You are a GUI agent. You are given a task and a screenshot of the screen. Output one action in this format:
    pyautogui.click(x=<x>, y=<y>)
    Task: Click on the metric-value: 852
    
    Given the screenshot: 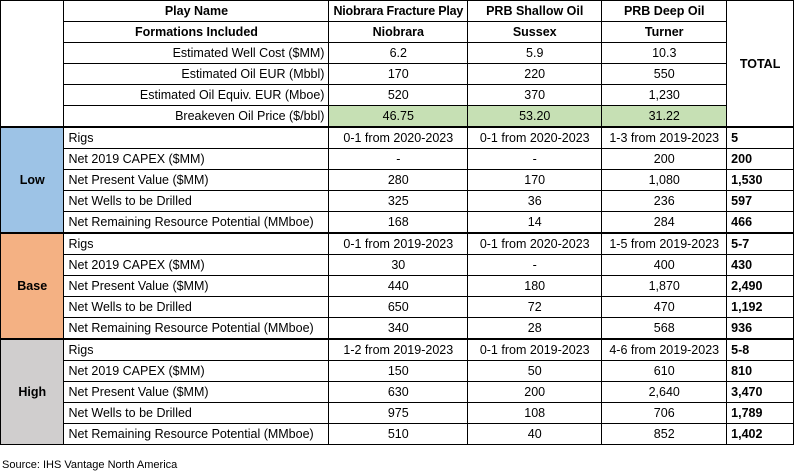 What is the action you would take?
    pyautogui.click(x=664, y=434)
    